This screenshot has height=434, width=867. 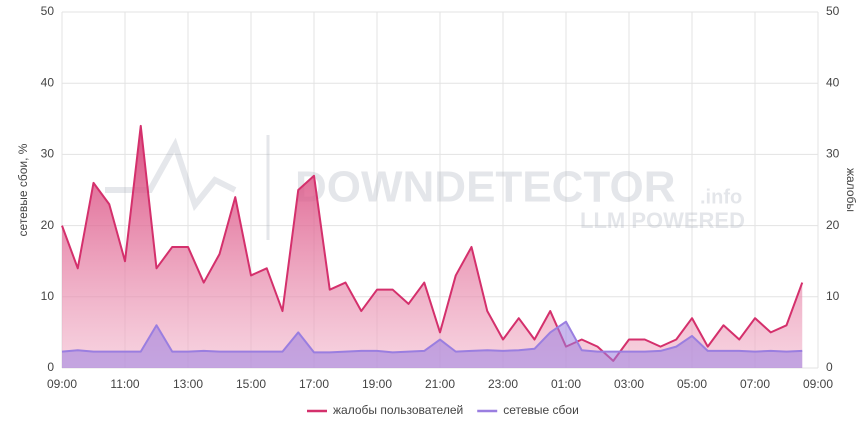 What do you see at coordinates (503, 384) in the screenshot?
I see `x-tick-label: 23:00` at bounding box center [503, 384].